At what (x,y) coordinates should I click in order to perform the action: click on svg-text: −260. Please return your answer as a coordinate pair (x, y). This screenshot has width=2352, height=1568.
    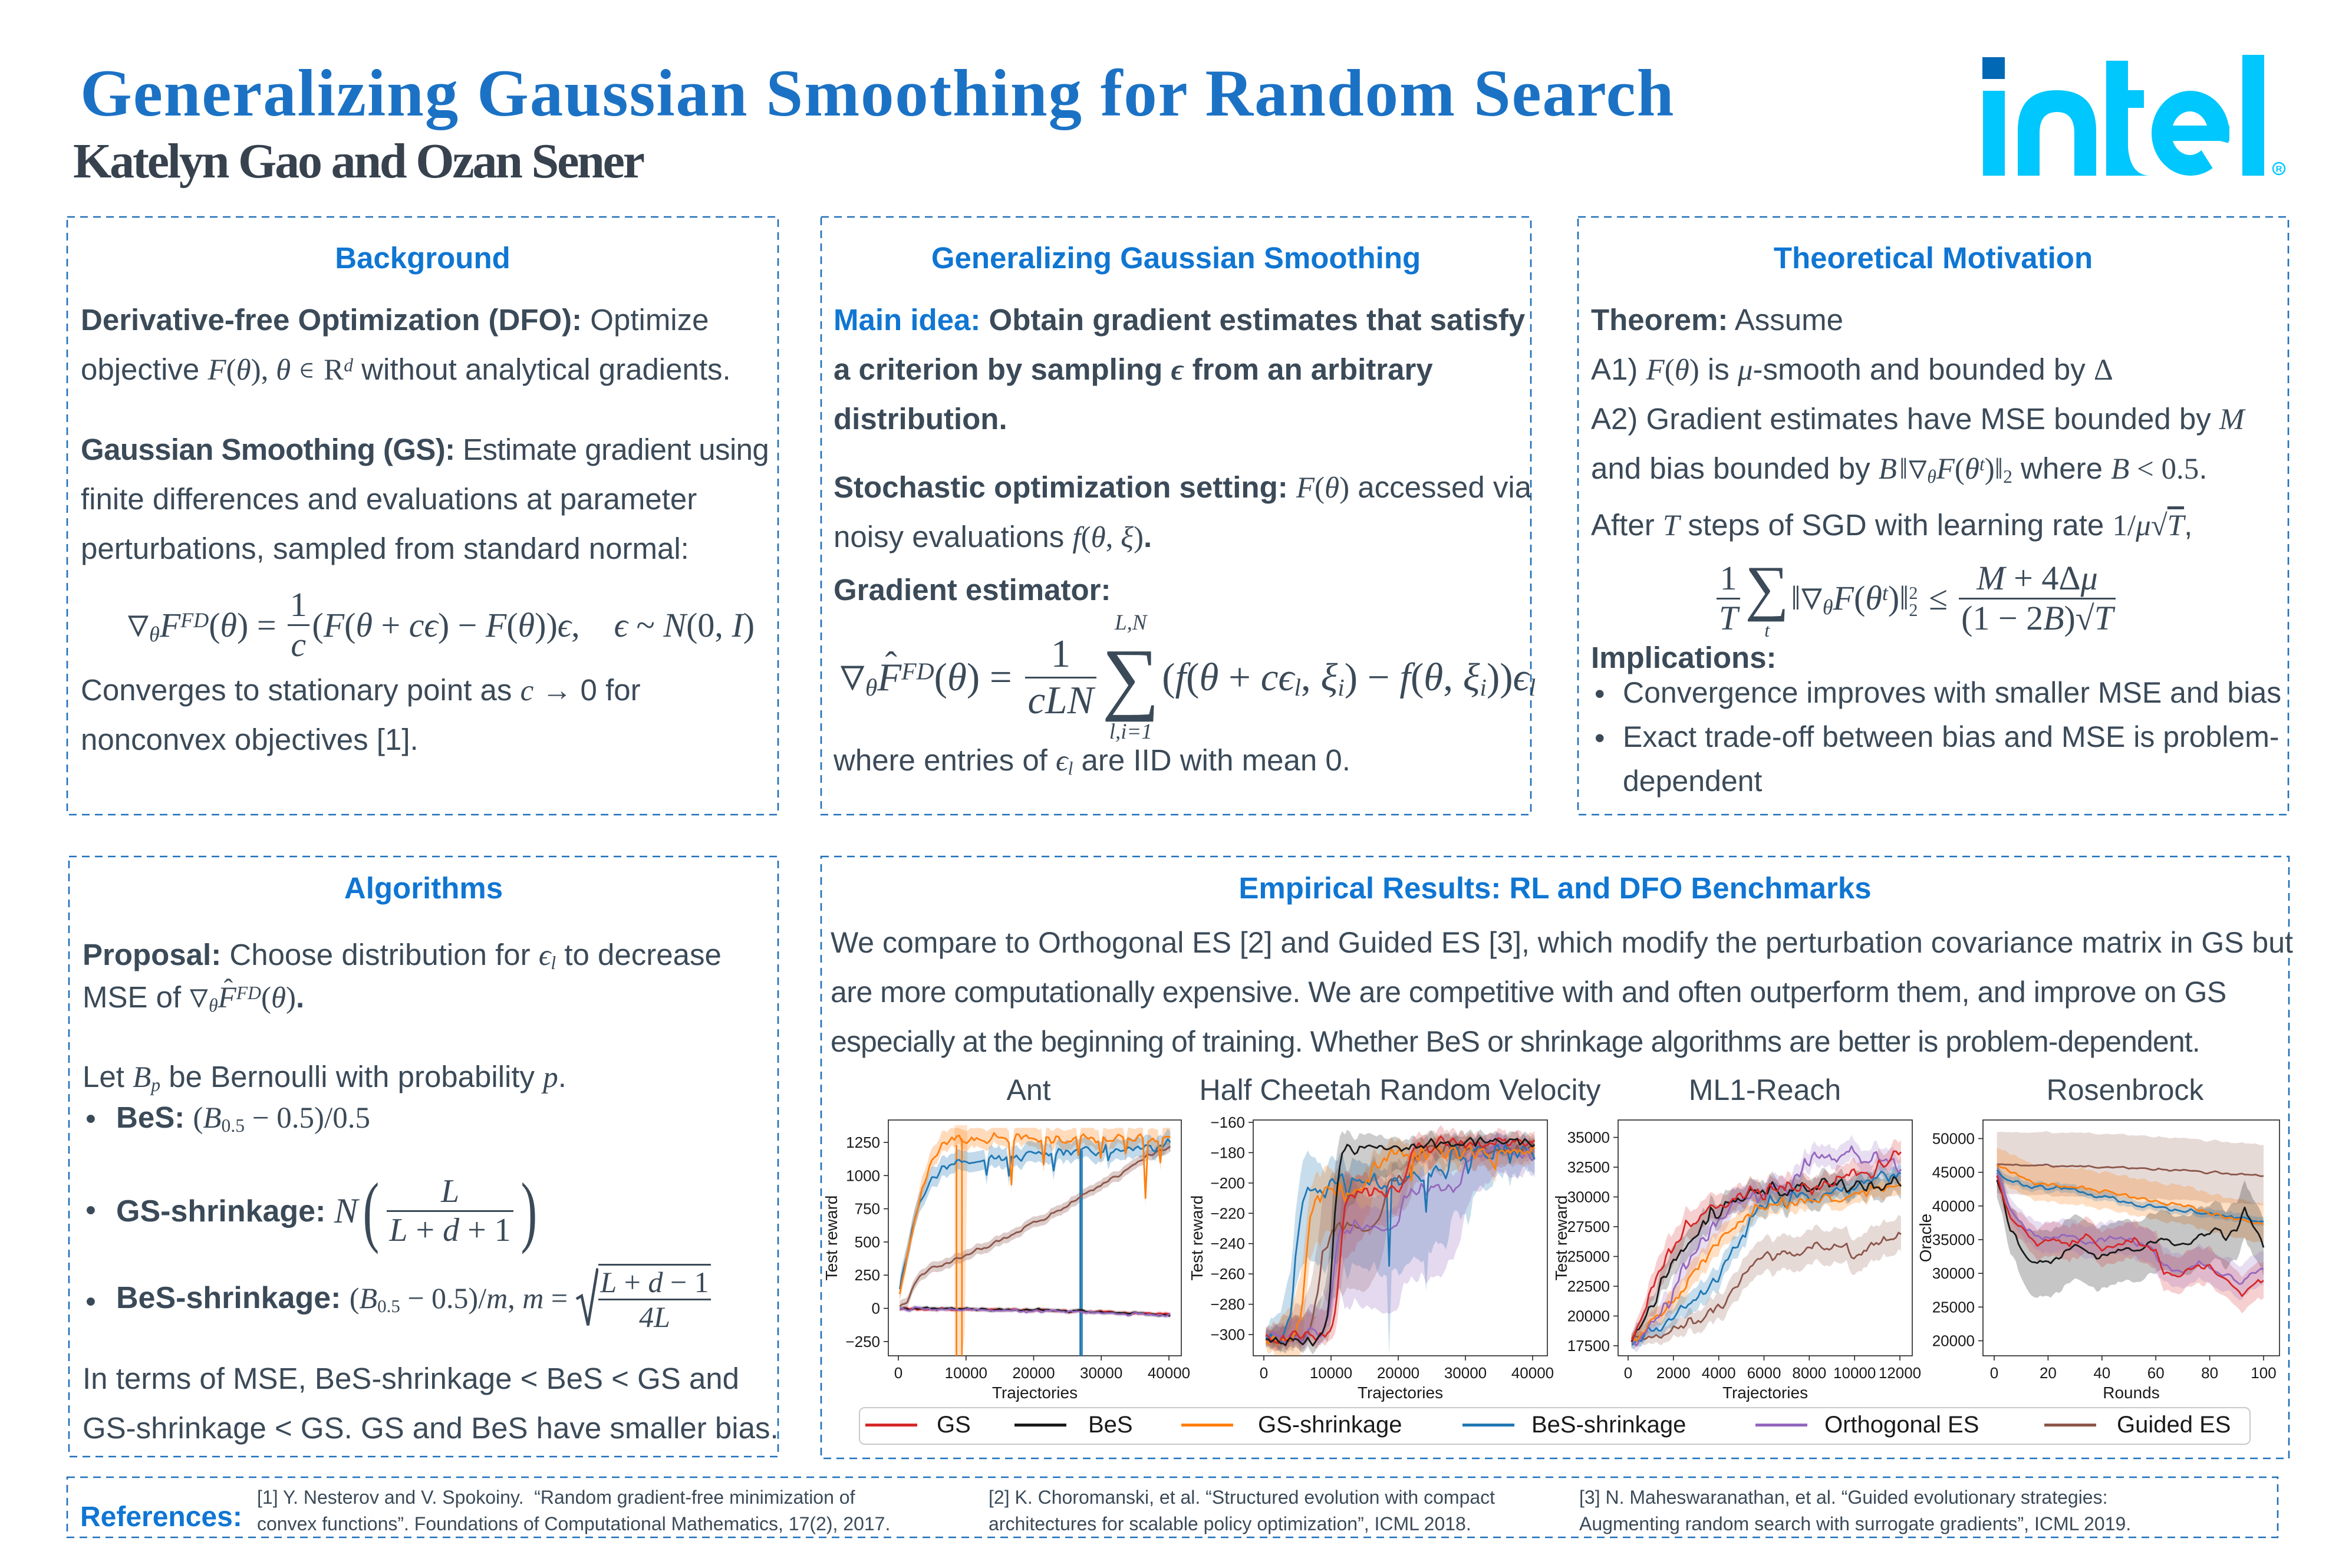
    Looking at the image, I should click on (1227, 1274).